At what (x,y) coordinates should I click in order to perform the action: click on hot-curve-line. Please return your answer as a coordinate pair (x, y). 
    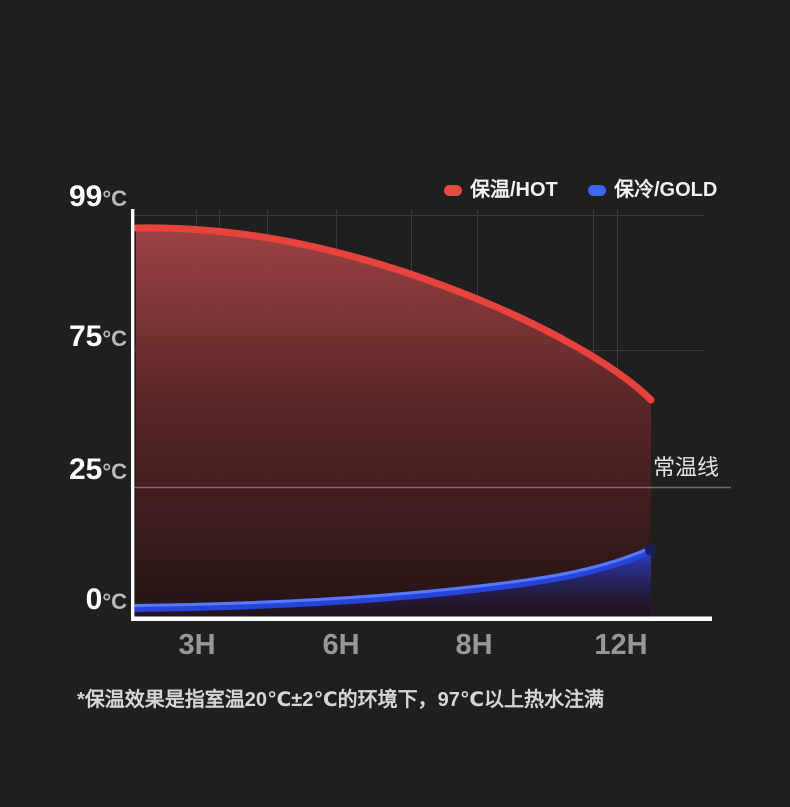
    Looking at the image, I should click on (393, 314).